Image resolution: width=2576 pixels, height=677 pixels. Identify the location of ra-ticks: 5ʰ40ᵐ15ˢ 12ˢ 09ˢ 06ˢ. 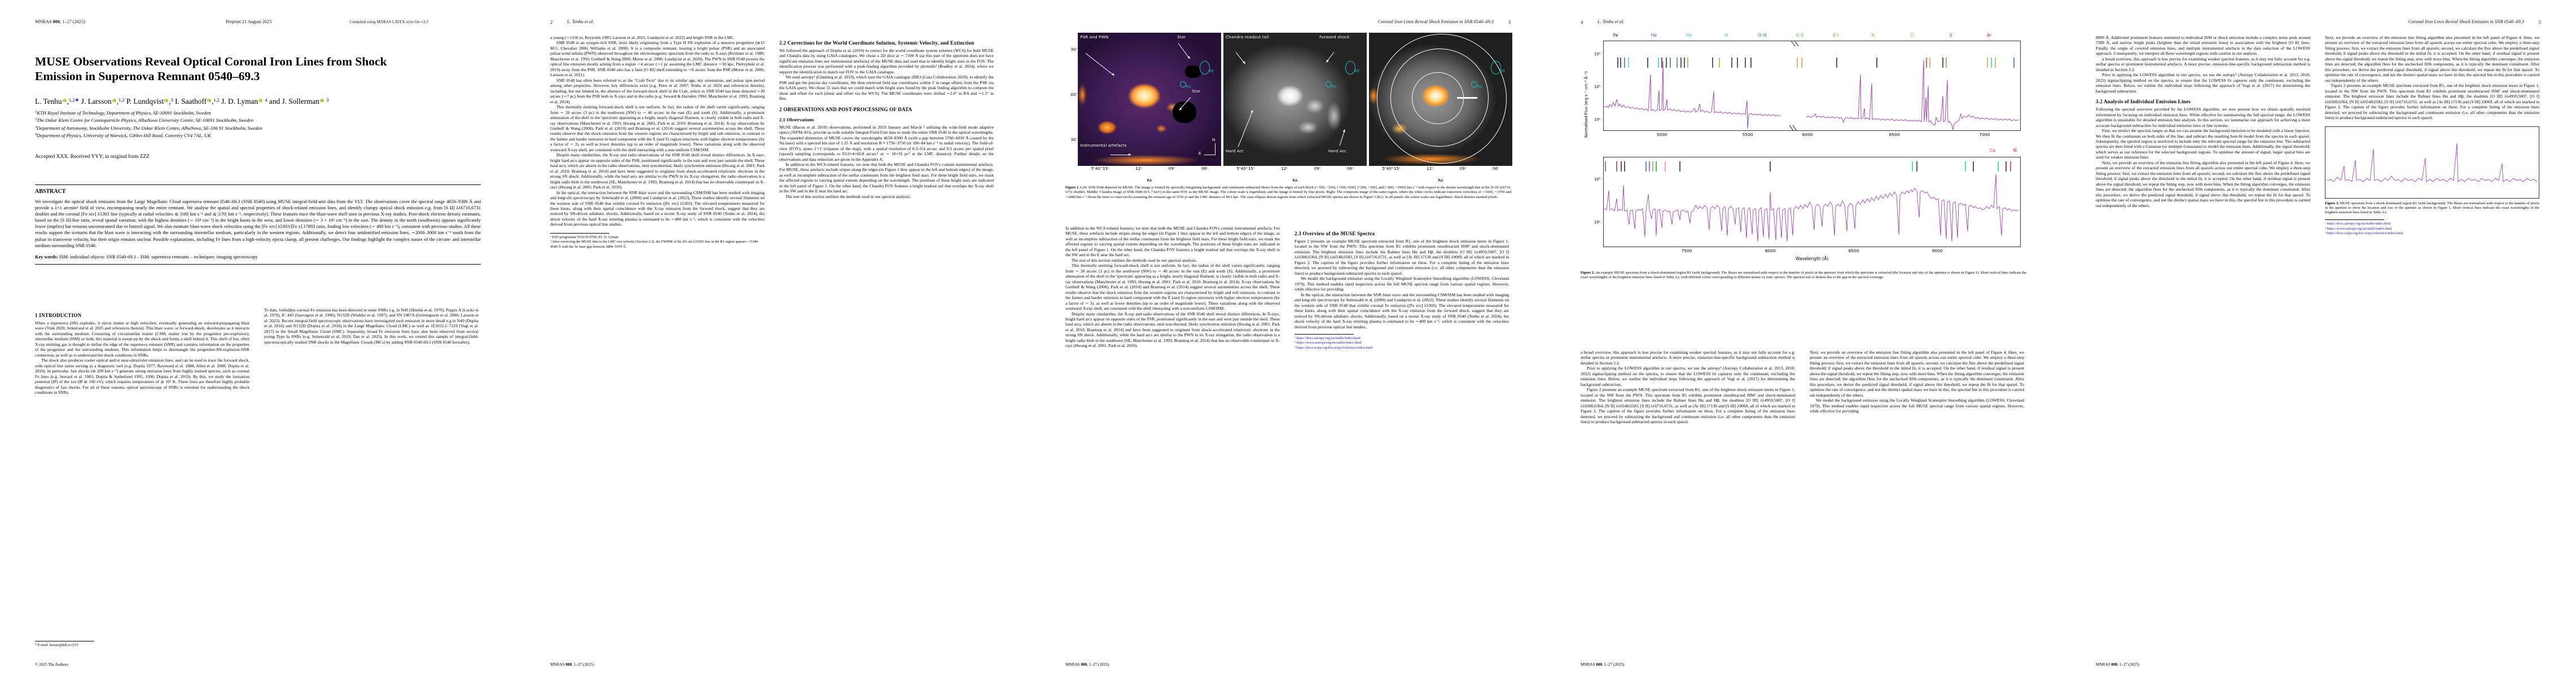
(1440, 169).